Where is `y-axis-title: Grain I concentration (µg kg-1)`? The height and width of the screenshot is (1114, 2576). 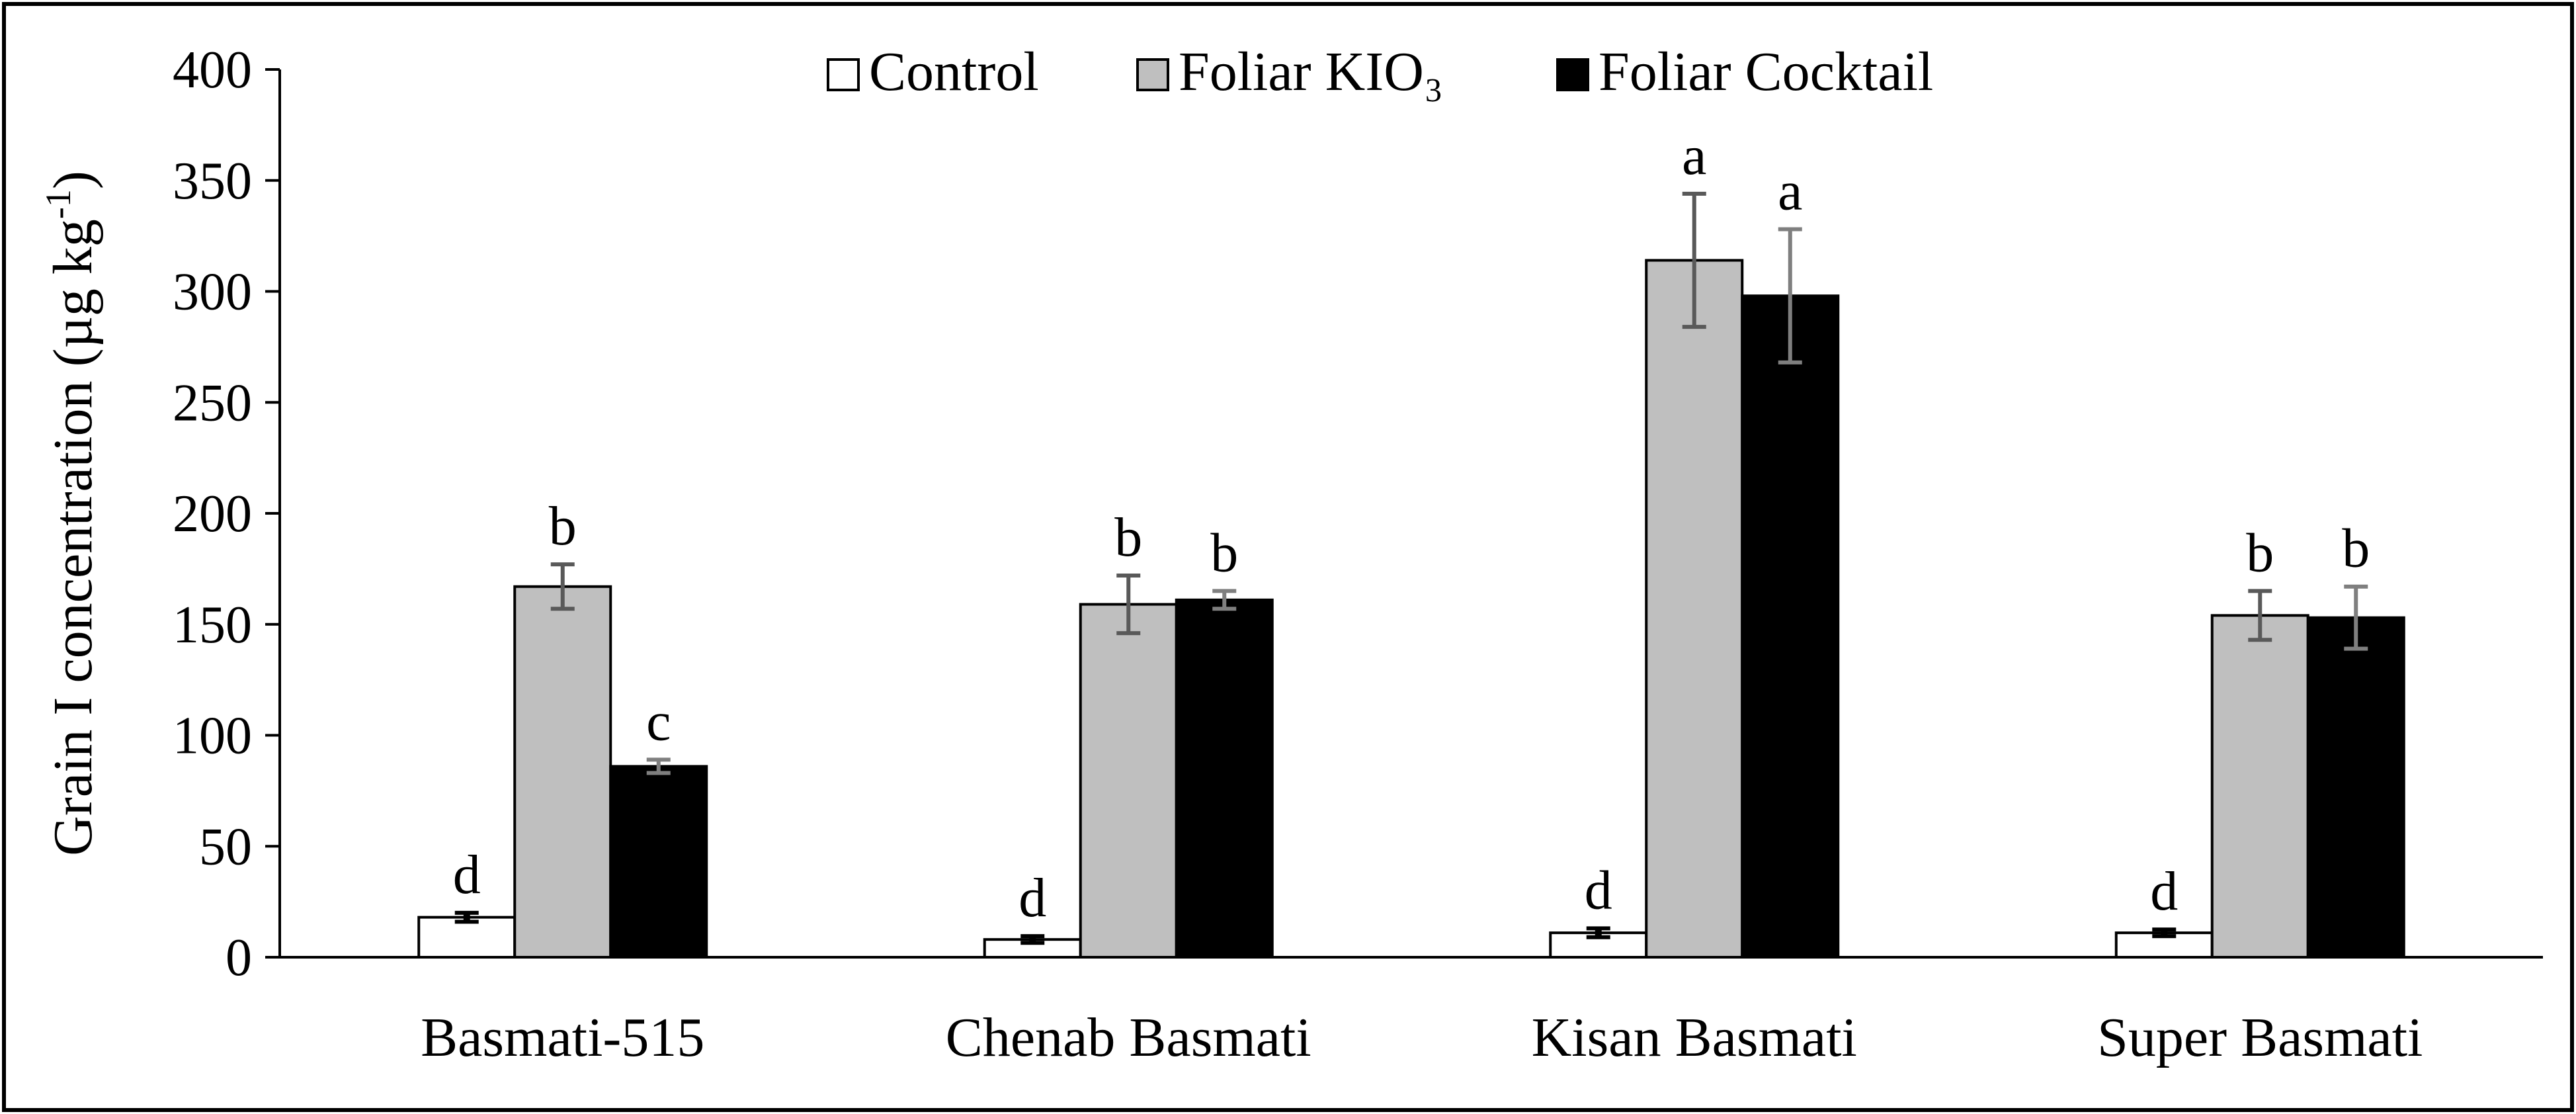
y-axis-title: Grain I concentration (µg kg-1) is located at coordinates (71, 513).